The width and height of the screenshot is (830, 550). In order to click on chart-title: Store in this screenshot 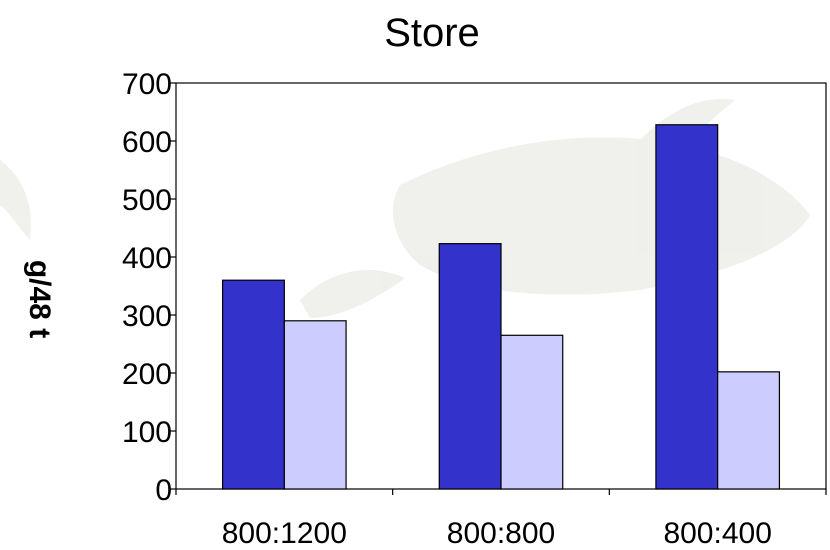, I will do `click(432, 33)`.